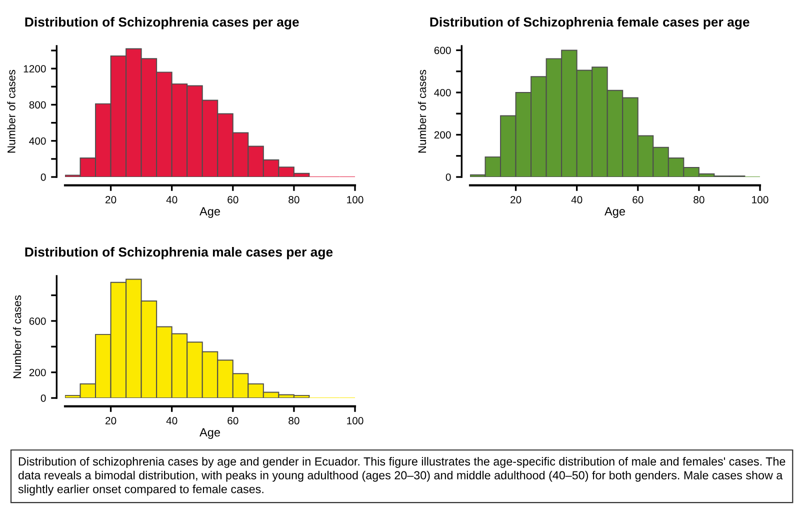  Describe the element at coordinates (37, 105) in the screenshot. I see `y-tick-label: 800` at that location.